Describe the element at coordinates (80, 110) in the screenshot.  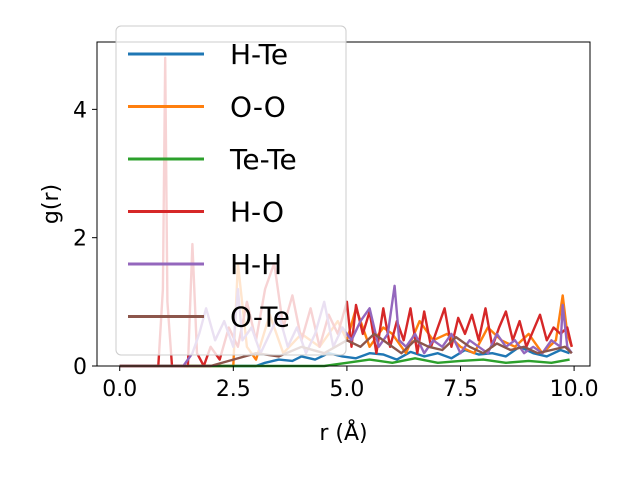
I see `y-tick-label: 4` at that location.